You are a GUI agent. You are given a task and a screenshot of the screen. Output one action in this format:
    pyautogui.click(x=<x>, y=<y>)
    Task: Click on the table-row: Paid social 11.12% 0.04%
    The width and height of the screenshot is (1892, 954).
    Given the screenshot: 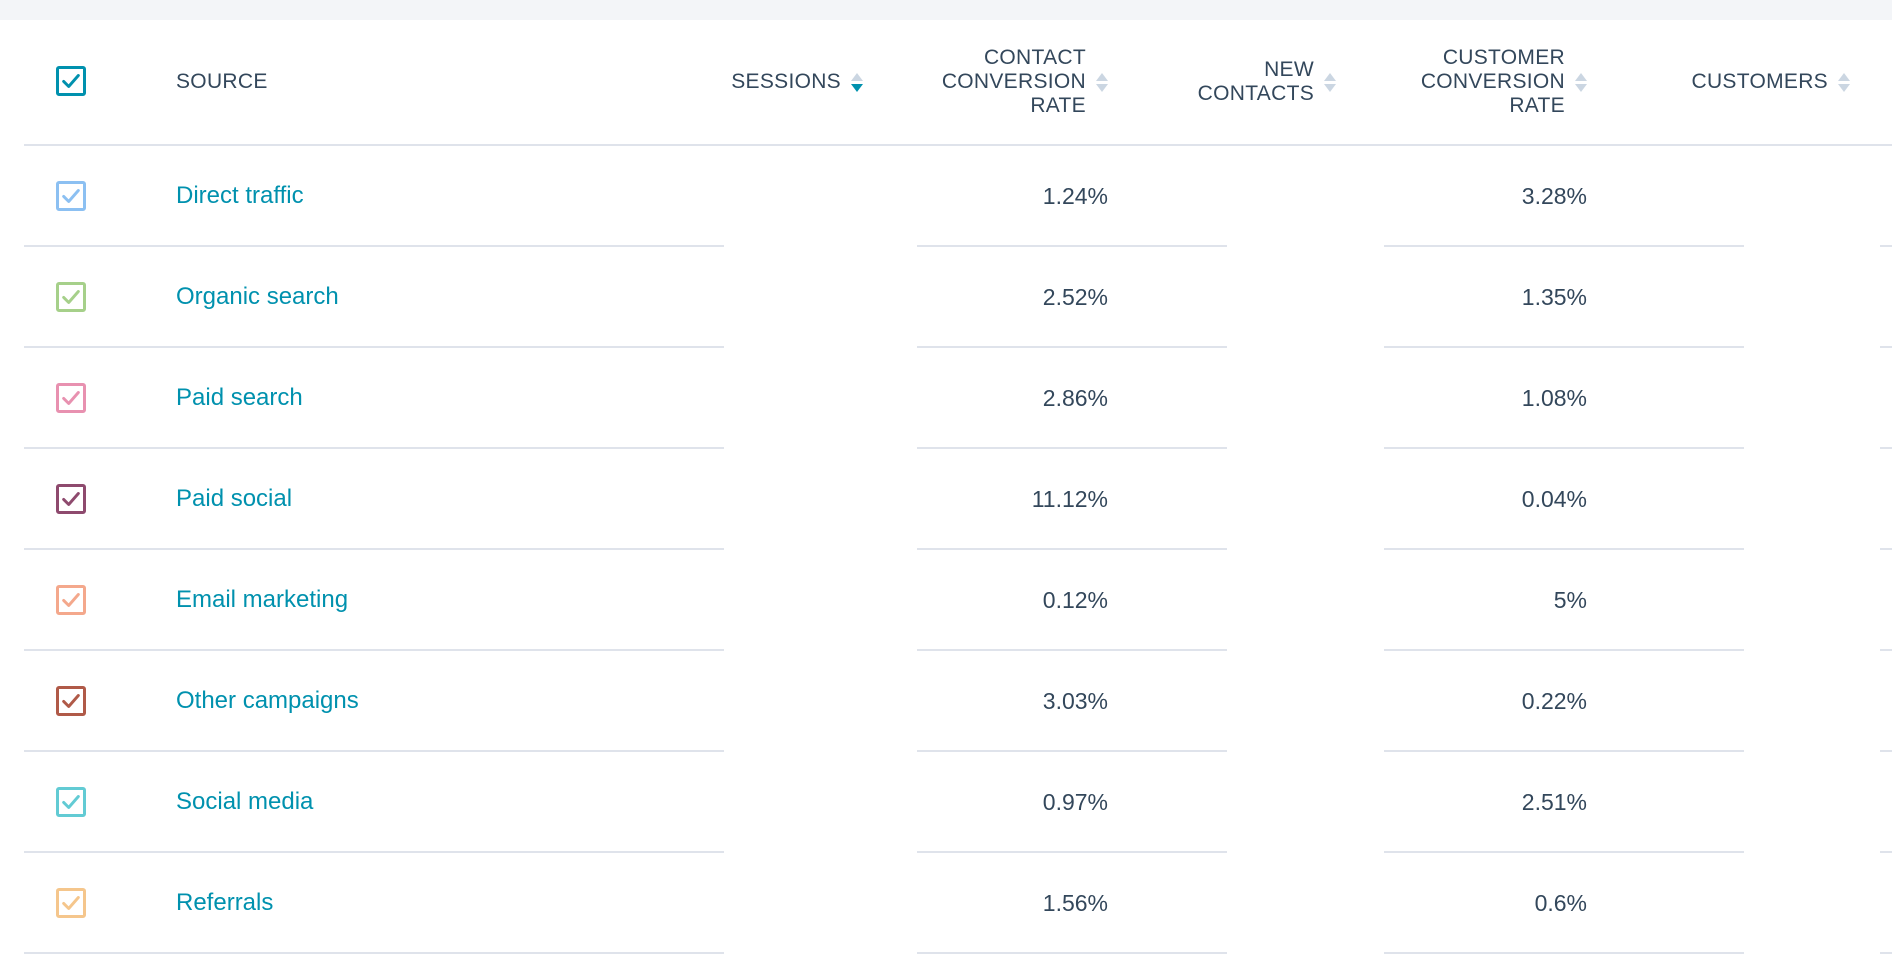 What is the action you would take?
    pyautogui.click(x=958, y=499)
    